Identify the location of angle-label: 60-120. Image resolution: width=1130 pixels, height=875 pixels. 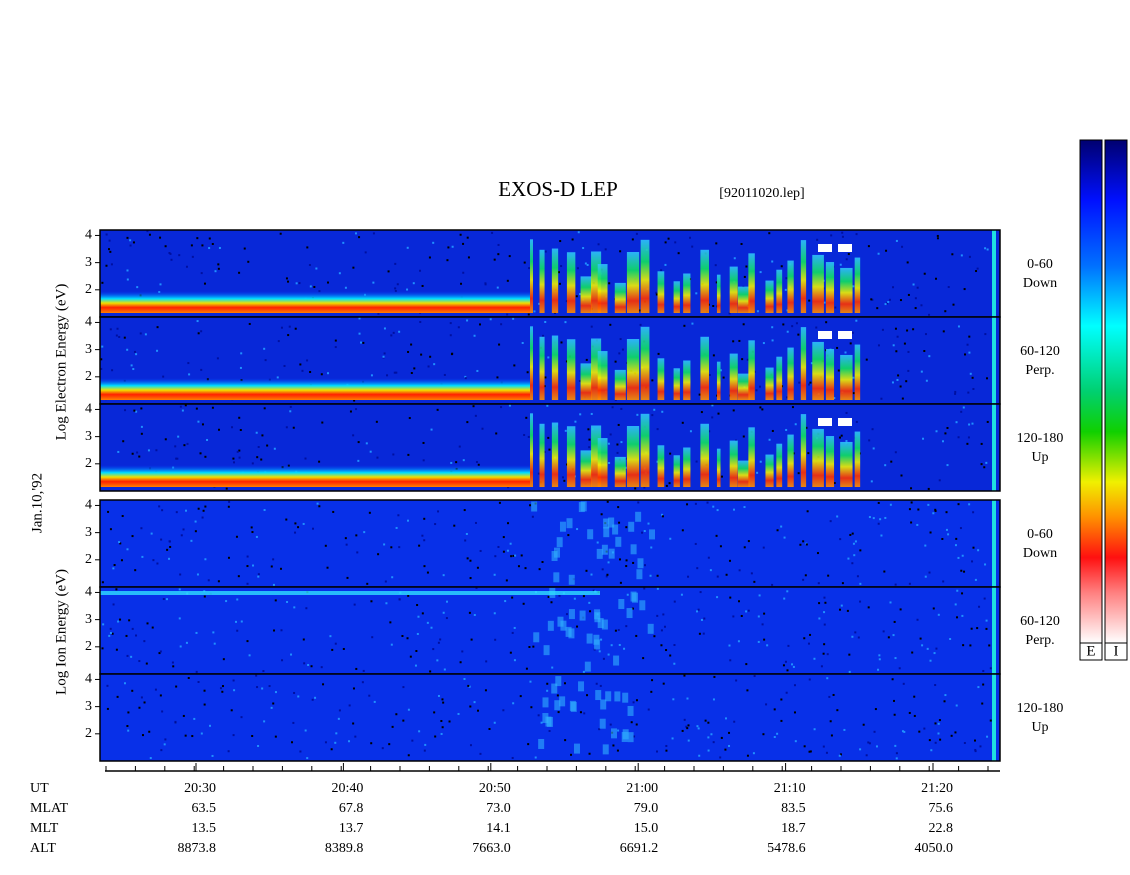
(1040, 621).